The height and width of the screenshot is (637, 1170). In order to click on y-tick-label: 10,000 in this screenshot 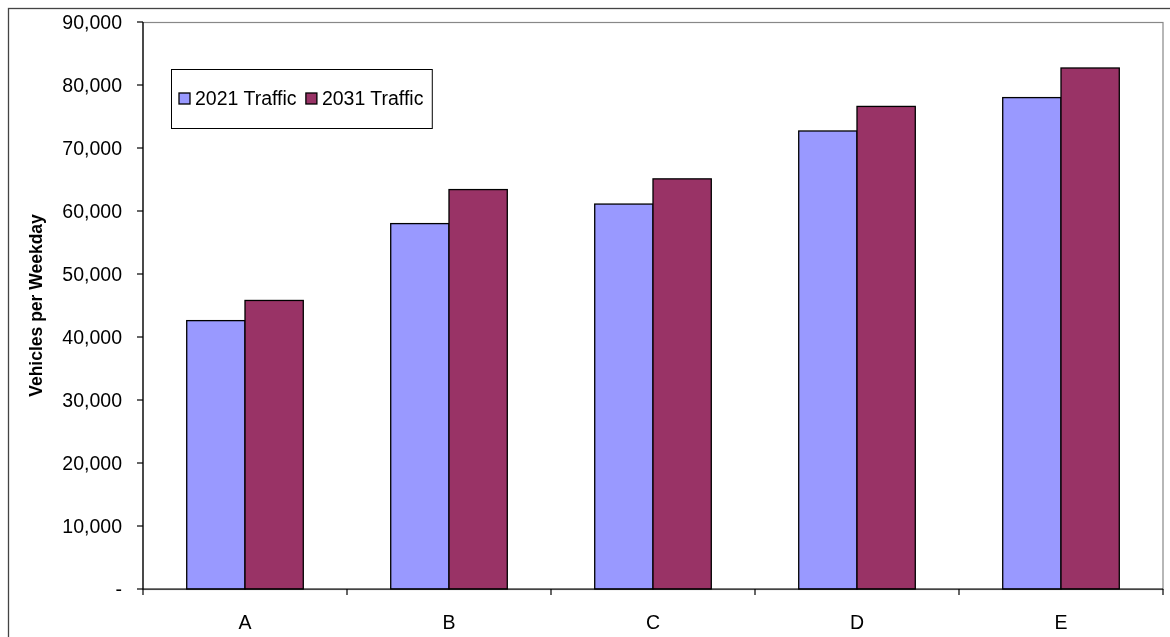, I will do `click(92, 525)`.